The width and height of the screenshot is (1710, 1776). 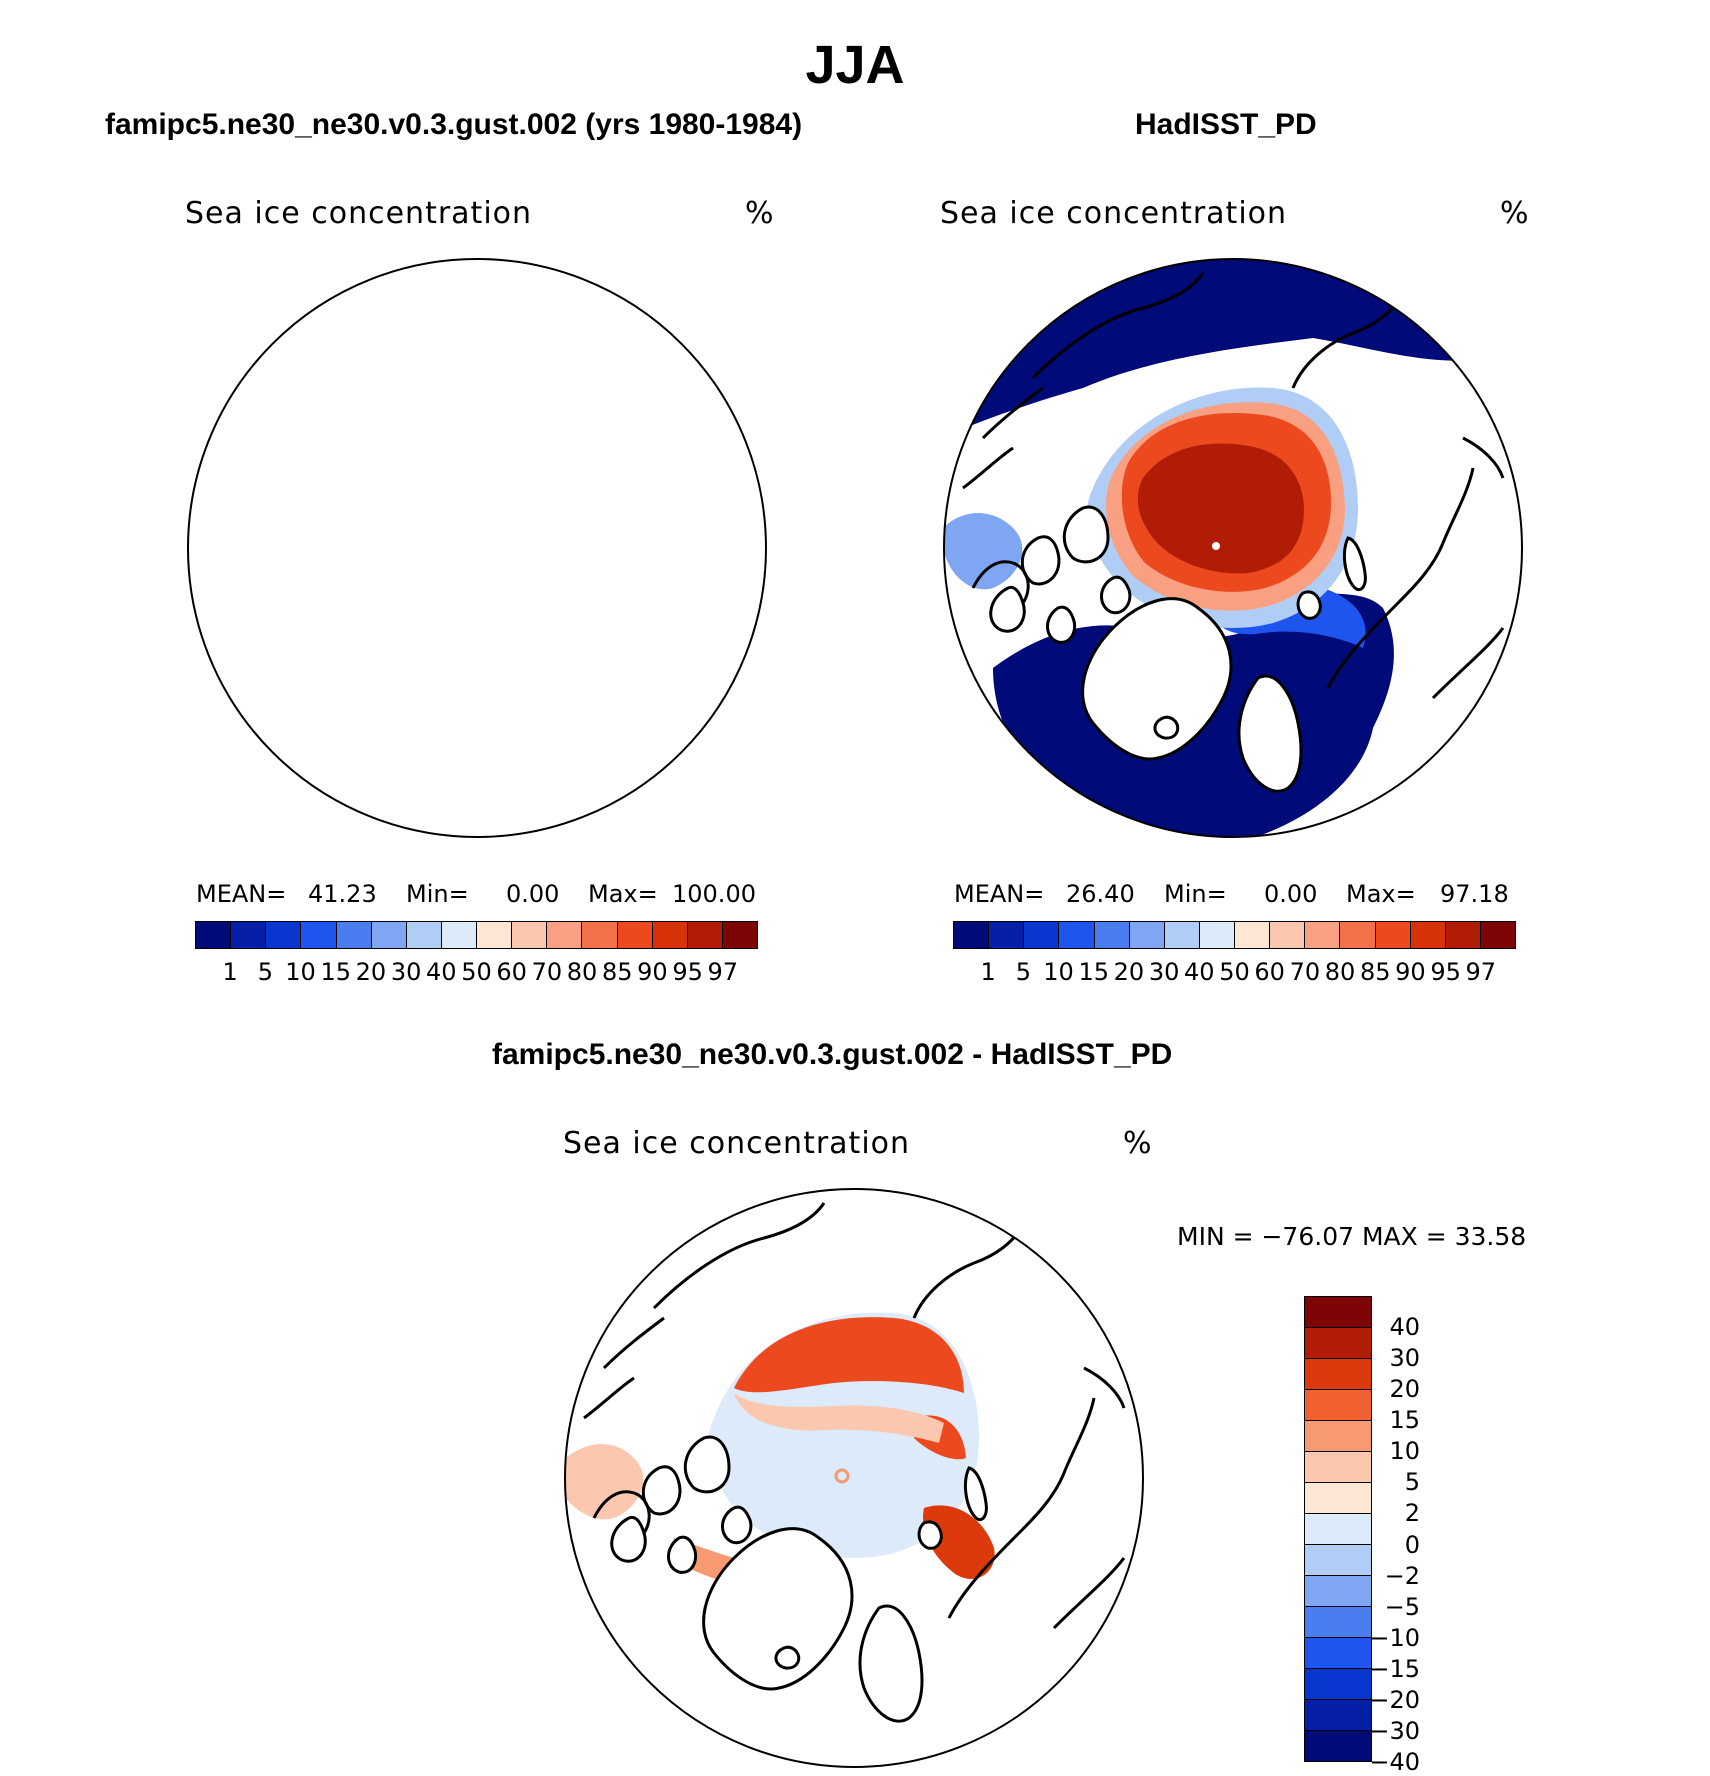 What do you see at coordinates (1381, 894) in the screenshot?
I see `panel2-max-label: Max=` at bounding box center [1381, 894].